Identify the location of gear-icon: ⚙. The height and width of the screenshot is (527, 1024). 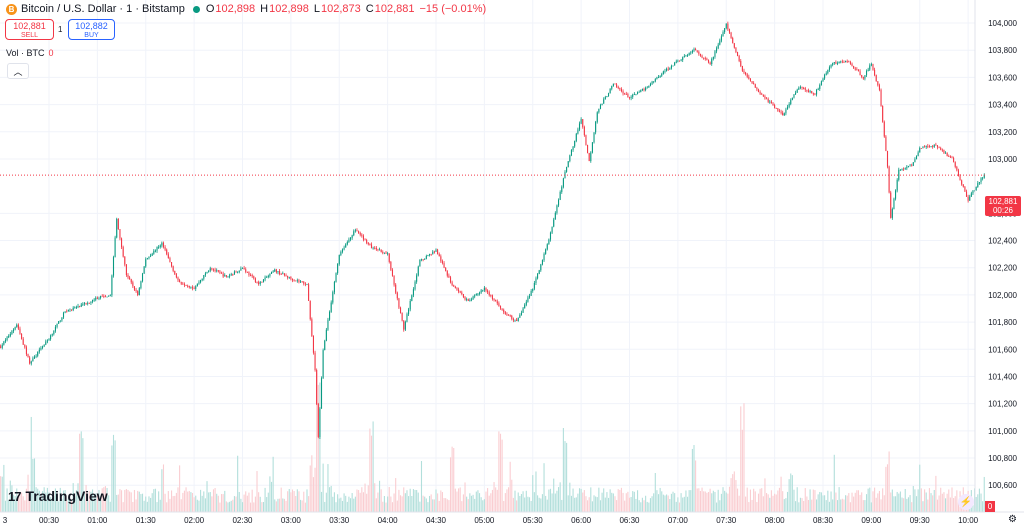
(1012, 519).